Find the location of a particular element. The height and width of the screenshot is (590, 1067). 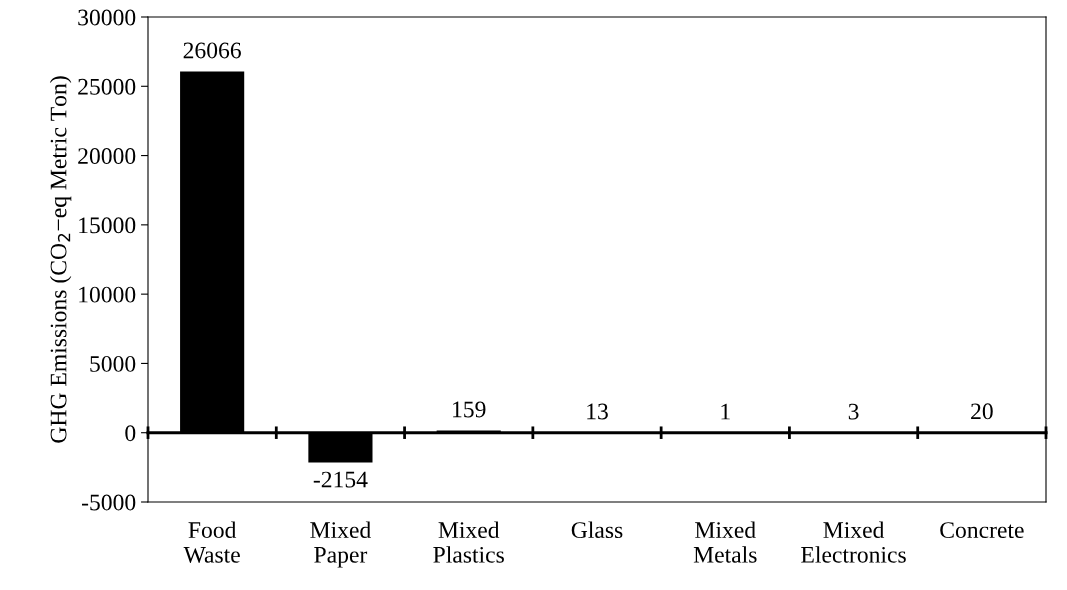

y-tick-label: 30000 is located at coordinates (107, 17).